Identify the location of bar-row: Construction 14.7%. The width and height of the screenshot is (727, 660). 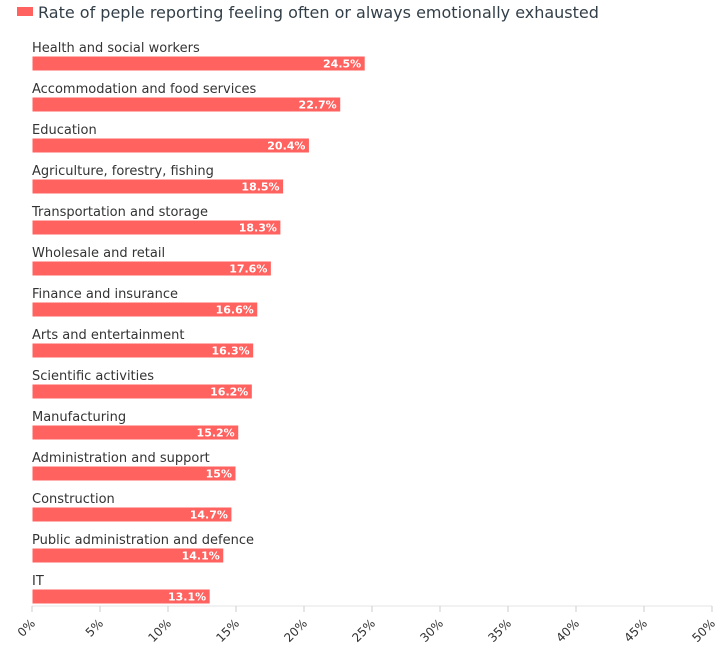
(132, 507).